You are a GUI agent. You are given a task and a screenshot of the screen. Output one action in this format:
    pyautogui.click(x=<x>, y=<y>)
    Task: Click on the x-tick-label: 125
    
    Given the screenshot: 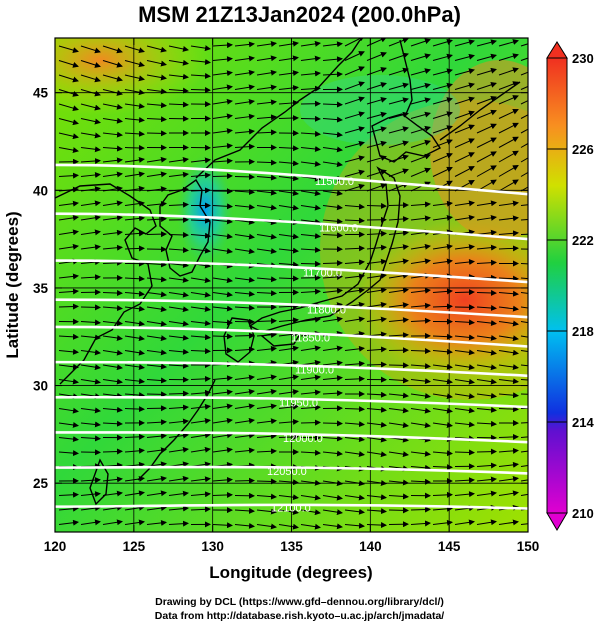 What is the action you would take?
    pyautogui.click(x=134, y=546)
    